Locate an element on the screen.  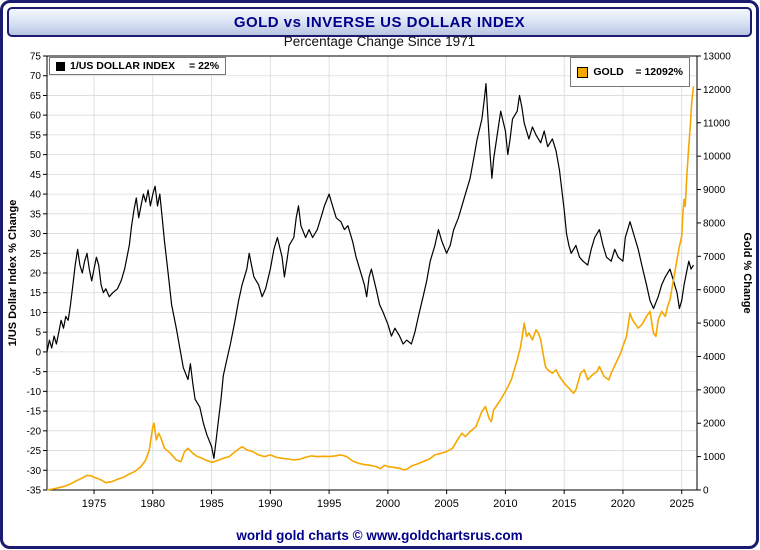
y-left-tick-label: 0 is located at coordinates (38, 352).